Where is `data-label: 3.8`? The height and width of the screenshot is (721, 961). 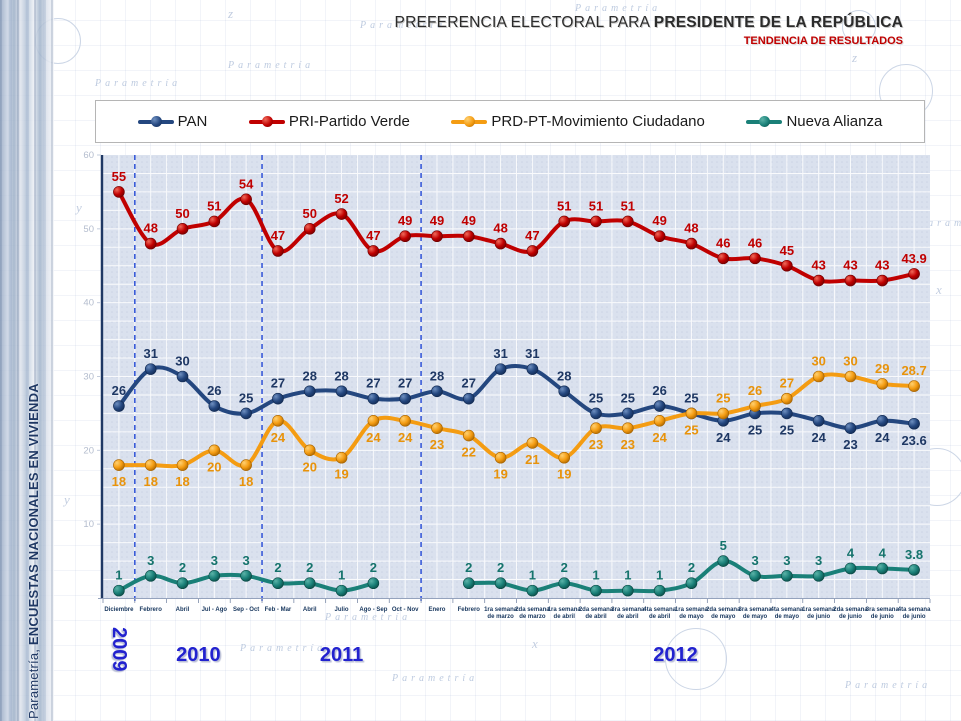 data-label: 3.8 is located at coordinates (914, 554).